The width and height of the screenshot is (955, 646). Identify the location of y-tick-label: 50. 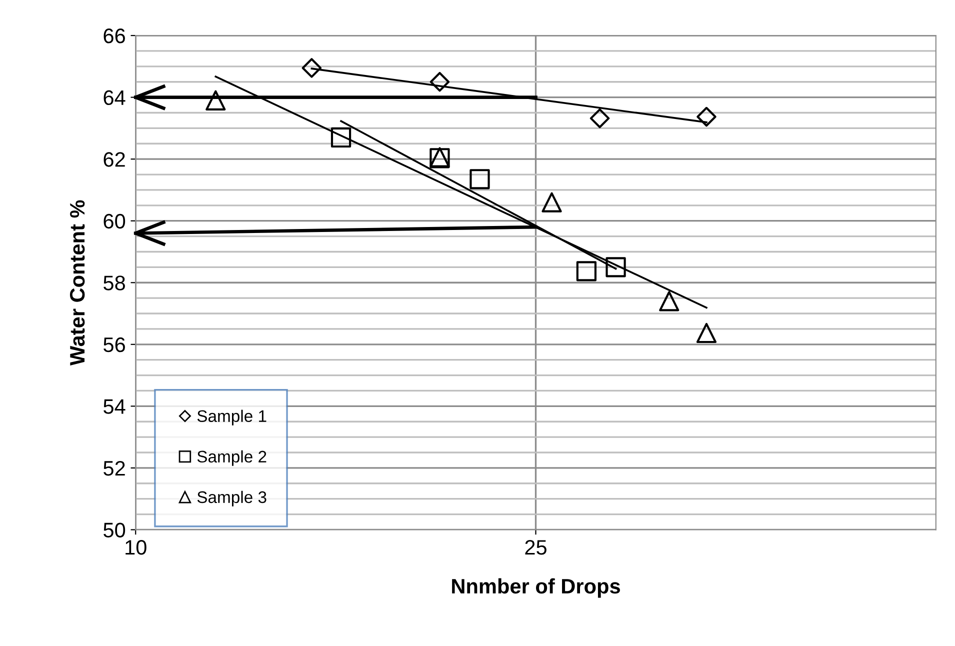
(115, 530).